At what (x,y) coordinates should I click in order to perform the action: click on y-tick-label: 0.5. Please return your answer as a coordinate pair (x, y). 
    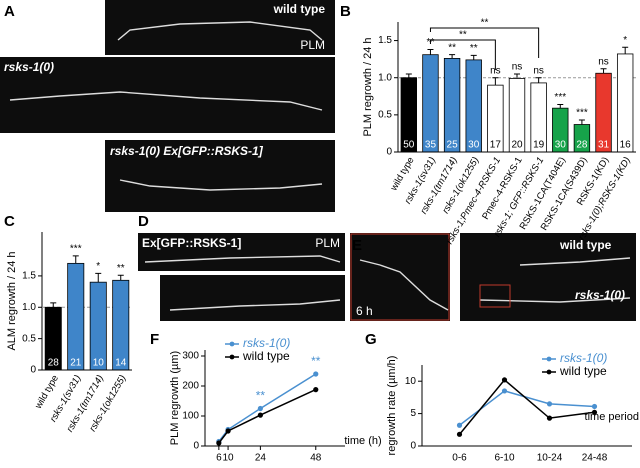
    Looking at the image, I should click on (385, 114).